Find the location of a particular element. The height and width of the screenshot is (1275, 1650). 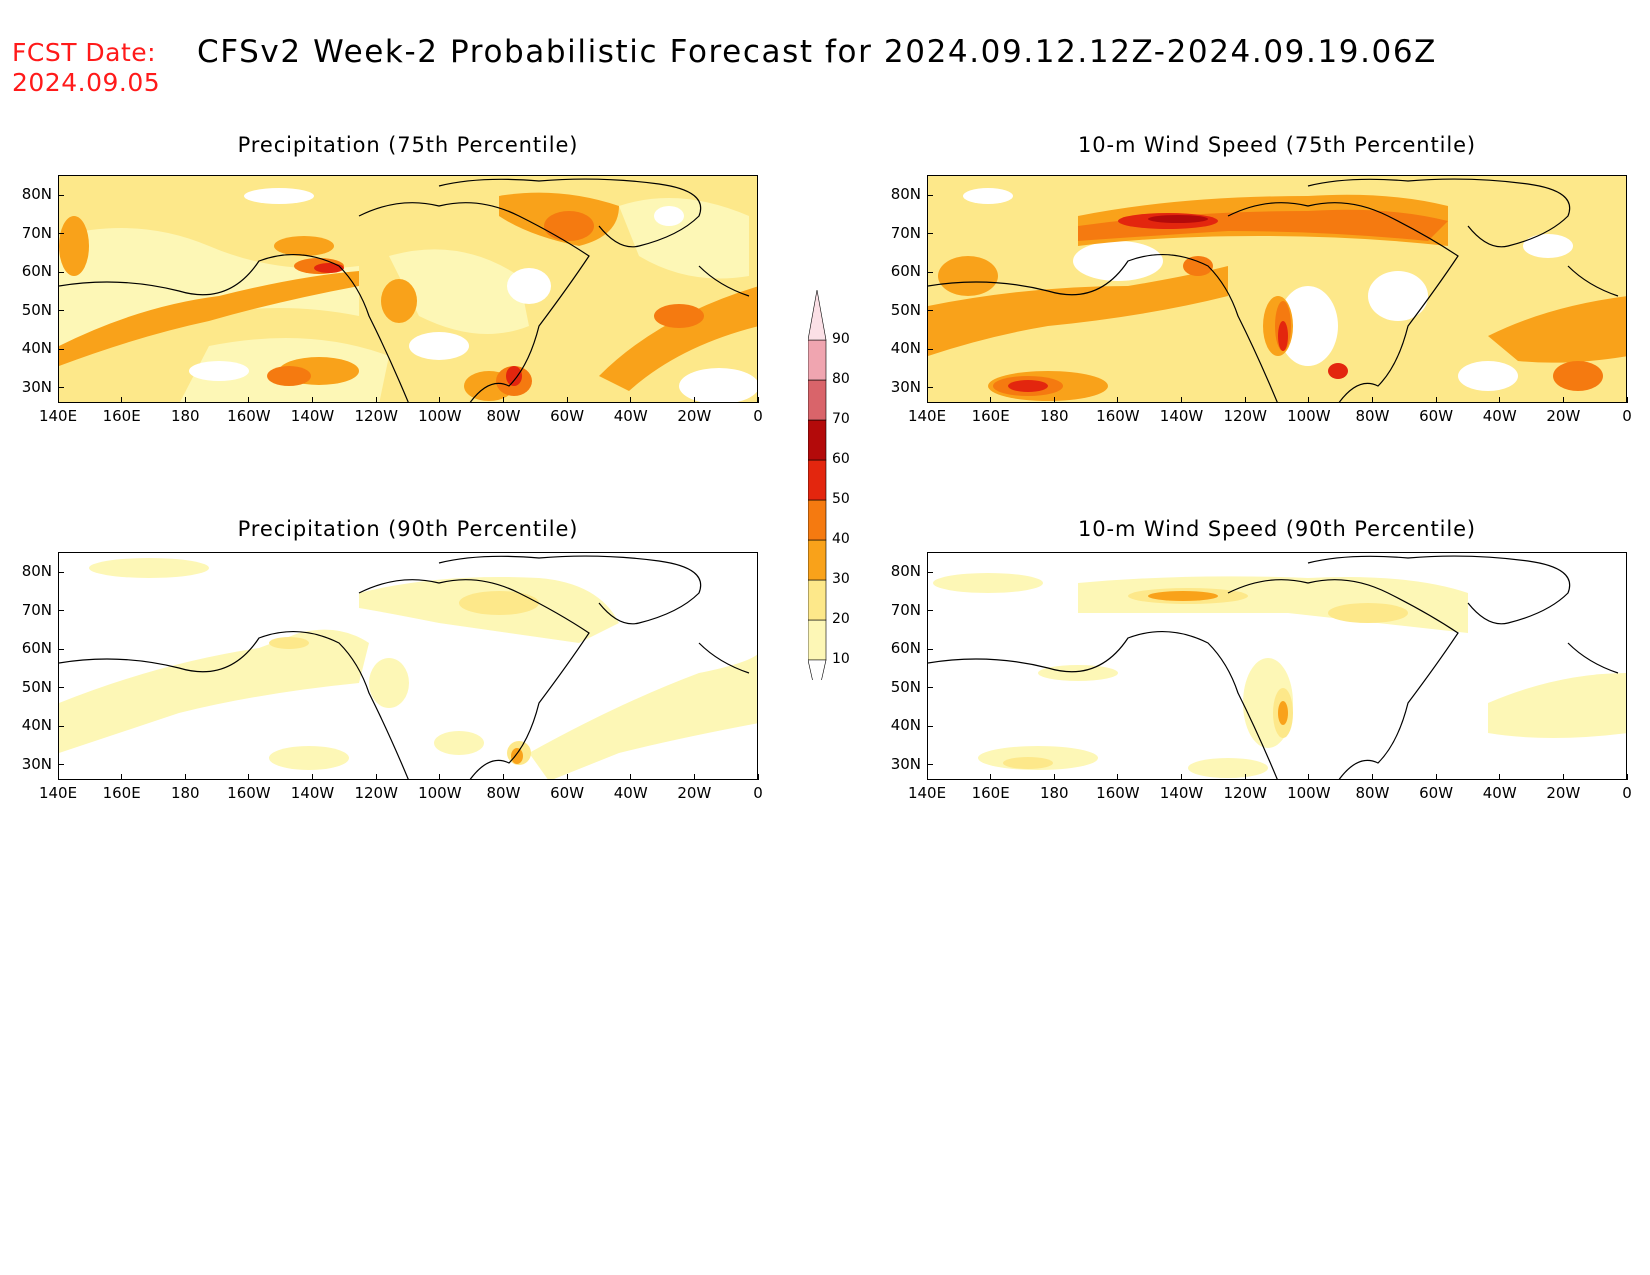

fcst-date-value: 2024.09.05 is located at coordinates (86, 82).